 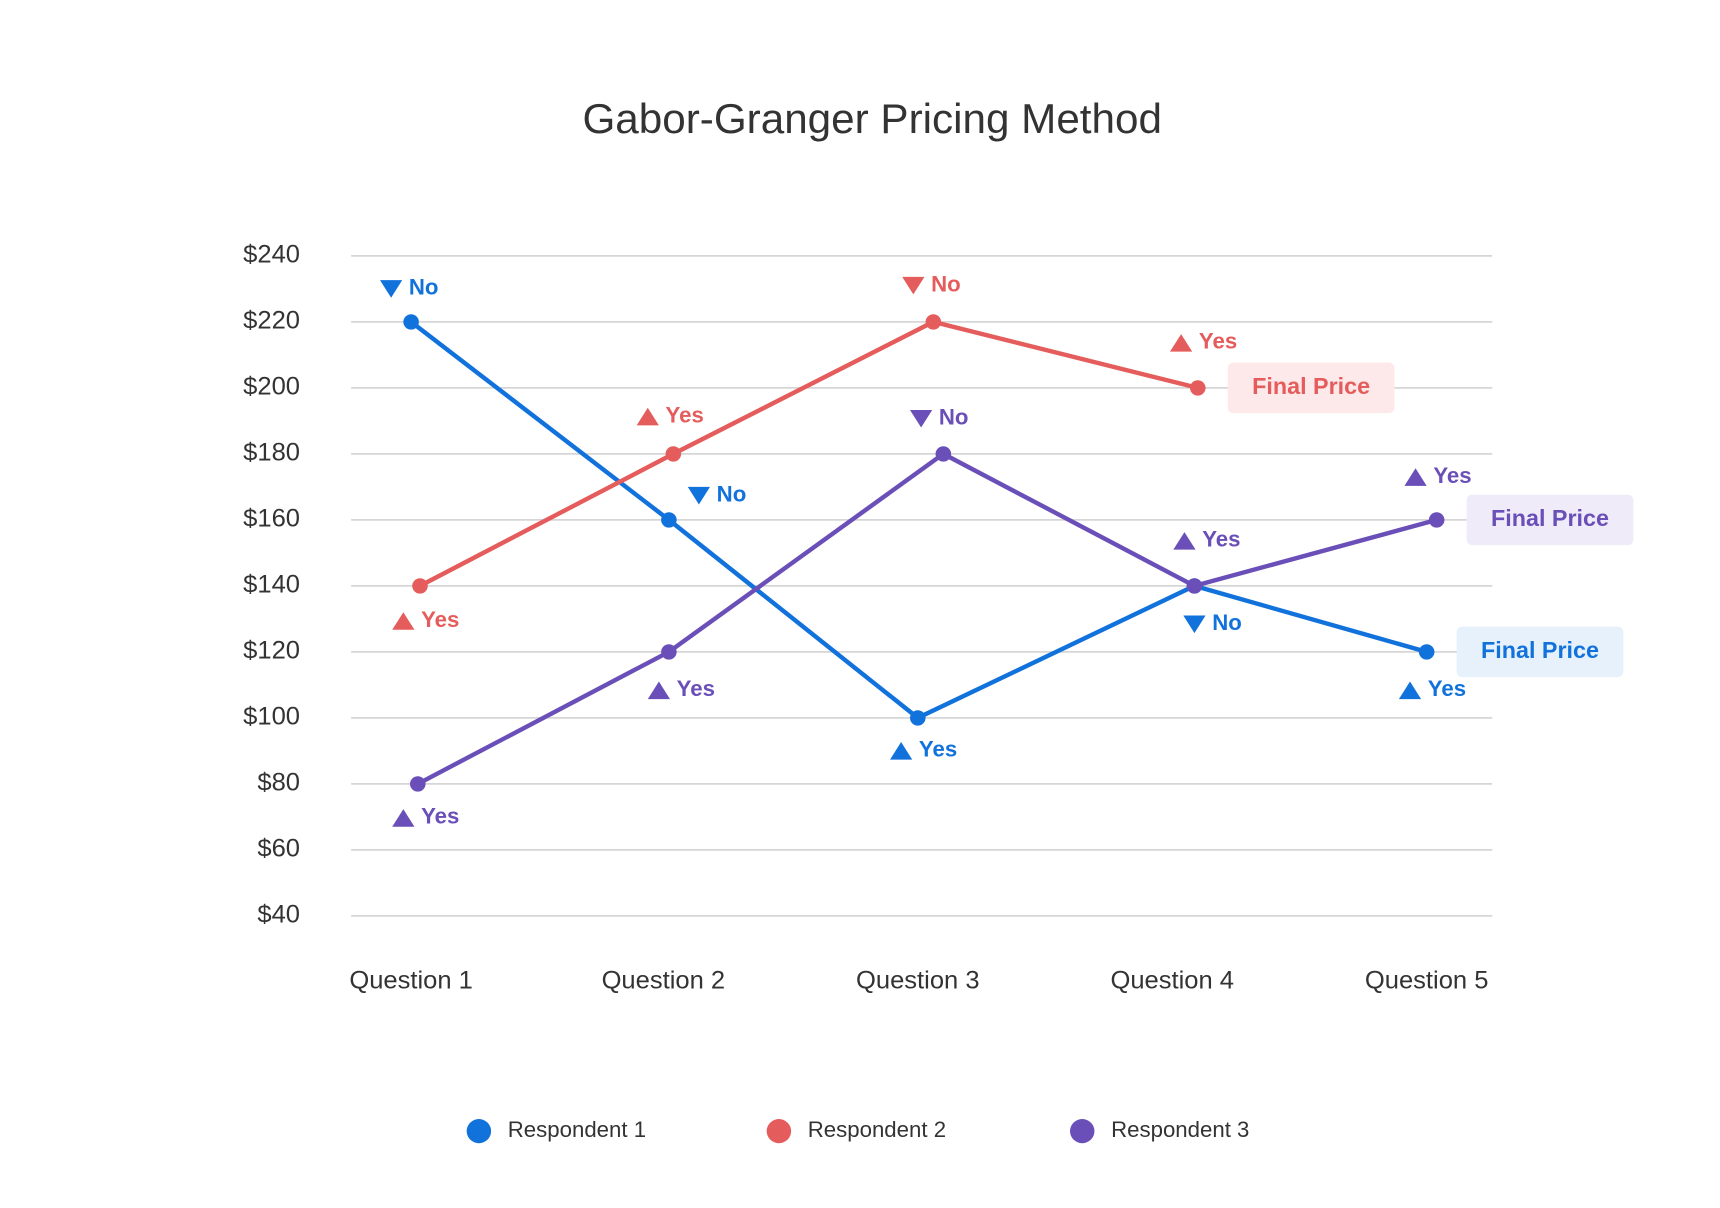 What do you see at coordinates (271, 519) in the screenshot?
I see `y-tick-label: $160` at bounding box center [271, 519].